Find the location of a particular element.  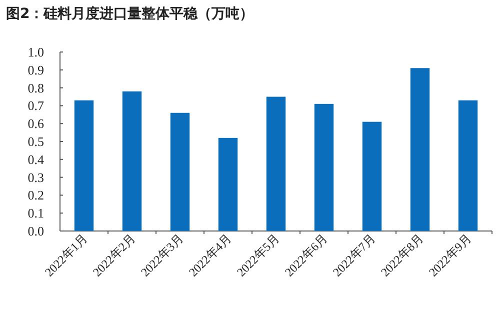

y-tick-label: 0.5 is located at coordinates (36, 141).